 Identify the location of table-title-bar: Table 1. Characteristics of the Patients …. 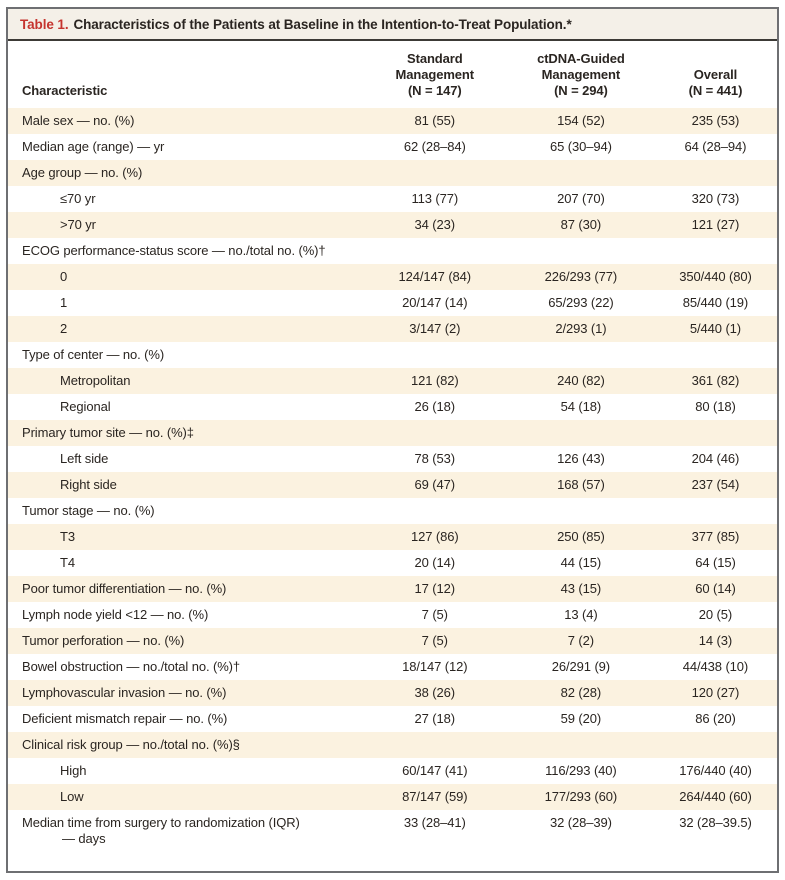
(392, 25).